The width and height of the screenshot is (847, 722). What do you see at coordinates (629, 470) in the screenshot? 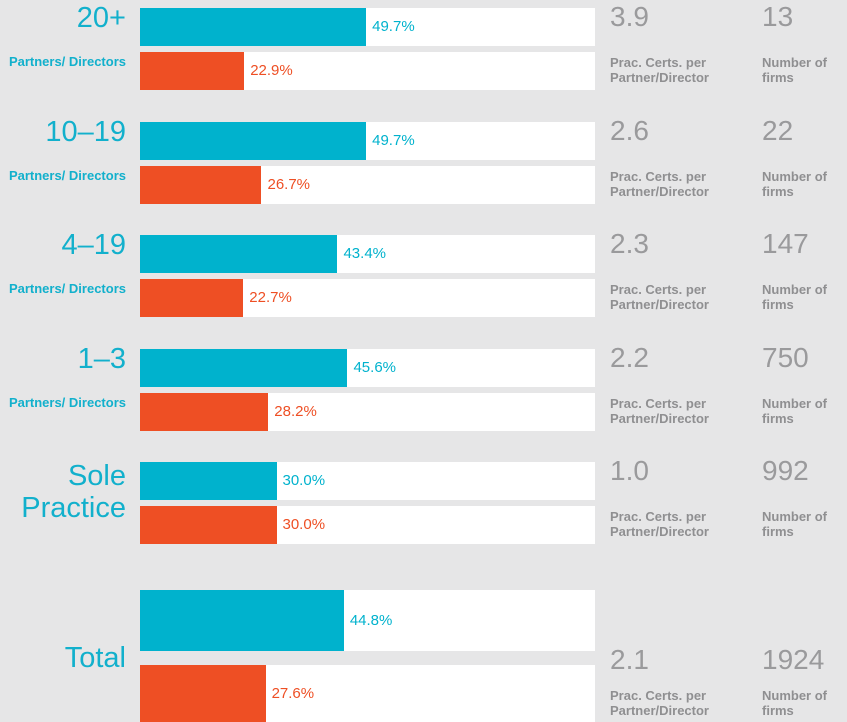
I see `certs-value: 1.0` at bounding box center [629, 470].